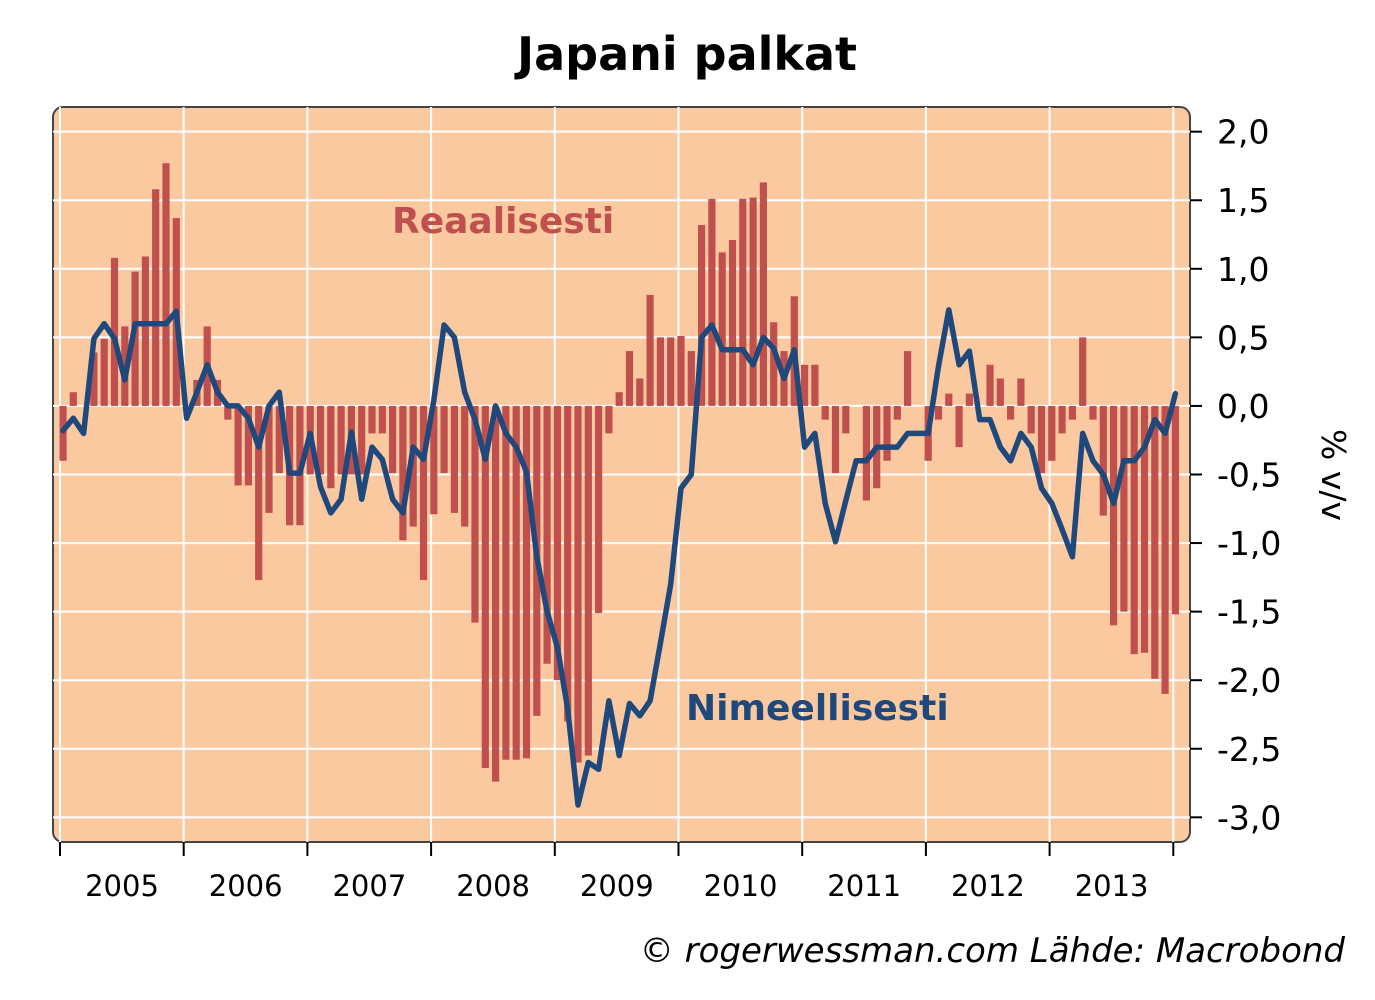 Image resolution: width=1375 pixels, height=1000 pixels. Describe the element at coordinates (864, 886) in the screenshot. I see `x-tick-label: 2011` at that location.